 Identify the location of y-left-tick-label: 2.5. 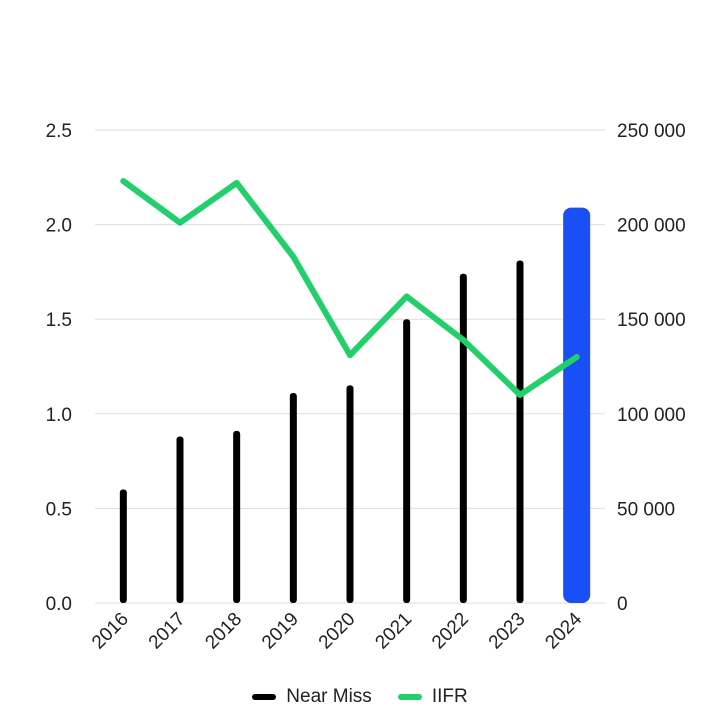
(59, 131).